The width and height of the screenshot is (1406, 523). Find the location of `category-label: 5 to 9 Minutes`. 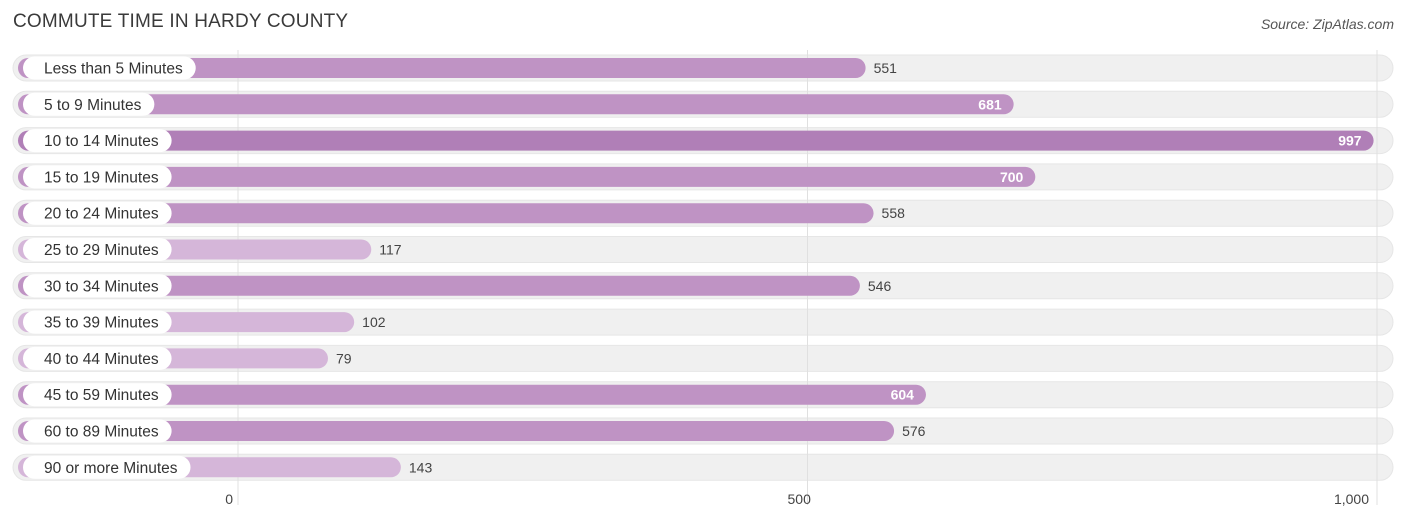

category-label: 5 to 9 Minutes is located at coordinates (93, 105).